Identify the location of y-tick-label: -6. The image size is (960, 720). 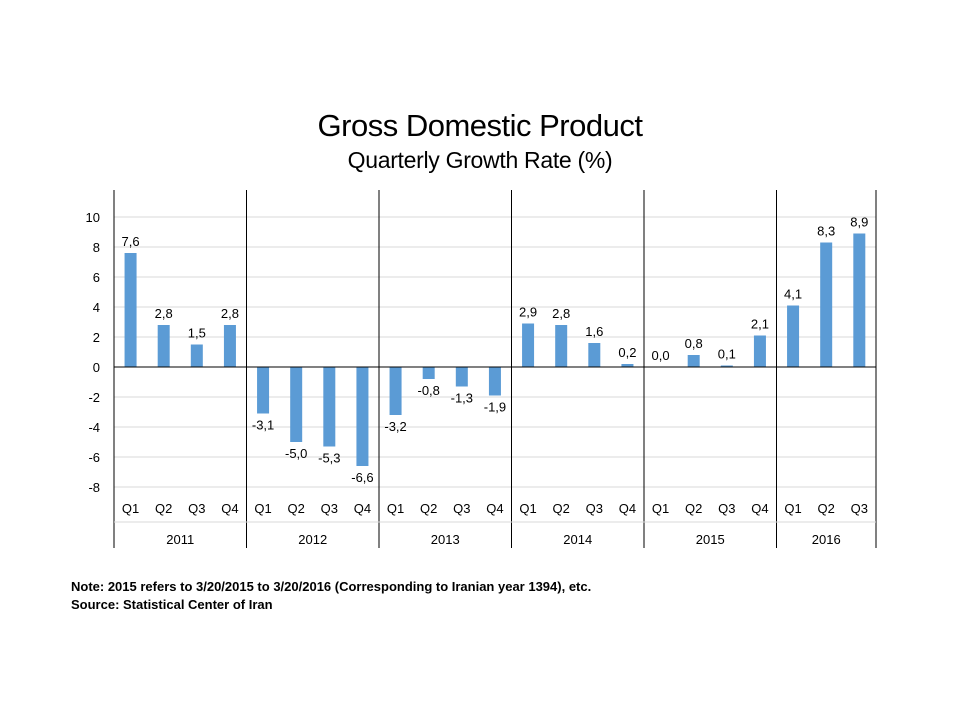
(94, 457).